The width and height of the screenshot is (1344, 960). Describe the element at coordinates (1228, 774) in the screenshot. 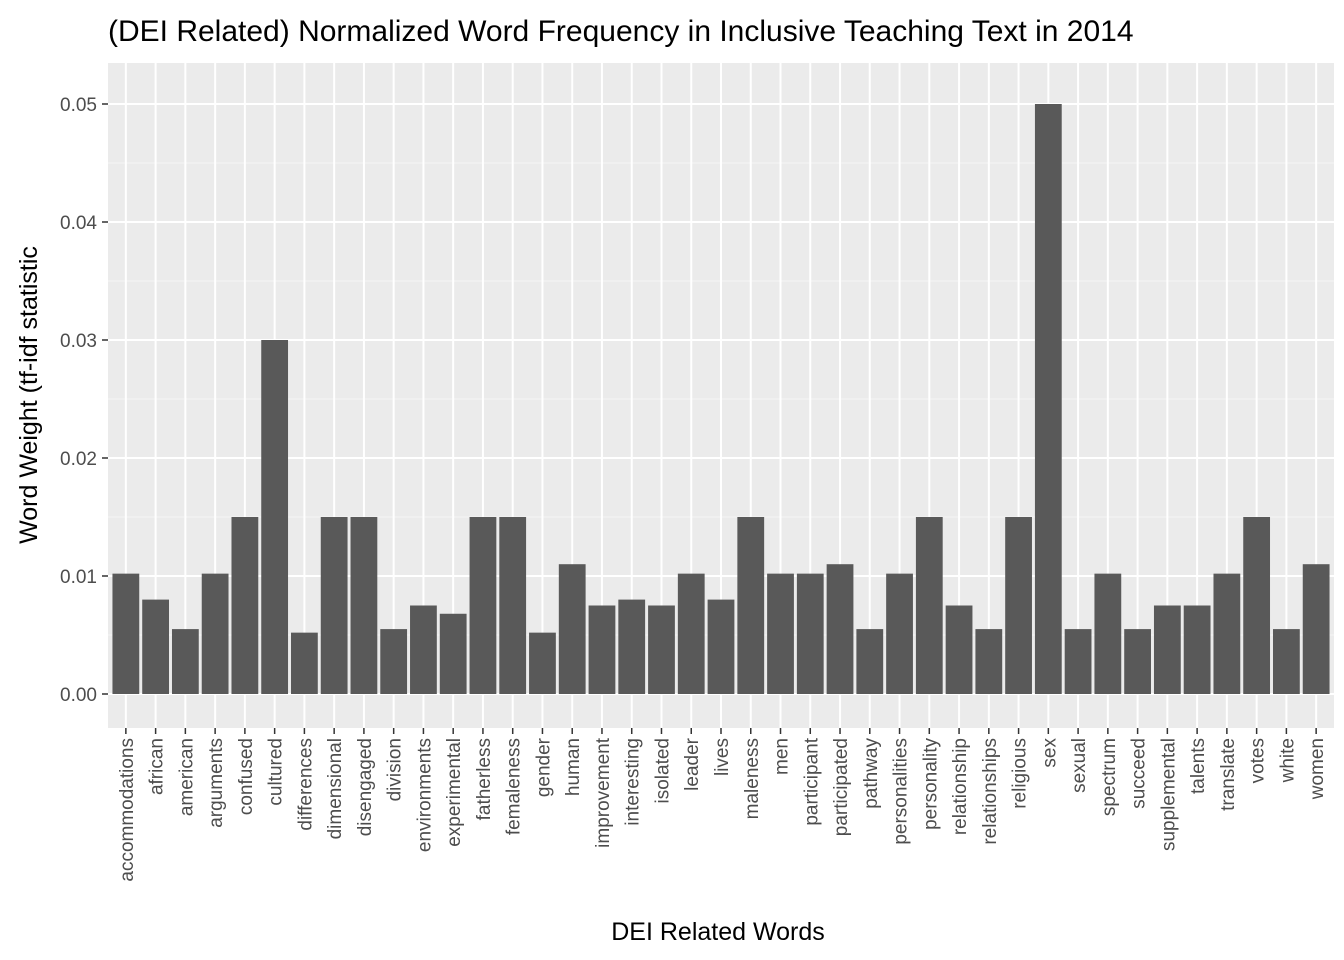

I see `x-tick-label-translate: translate` at that location.